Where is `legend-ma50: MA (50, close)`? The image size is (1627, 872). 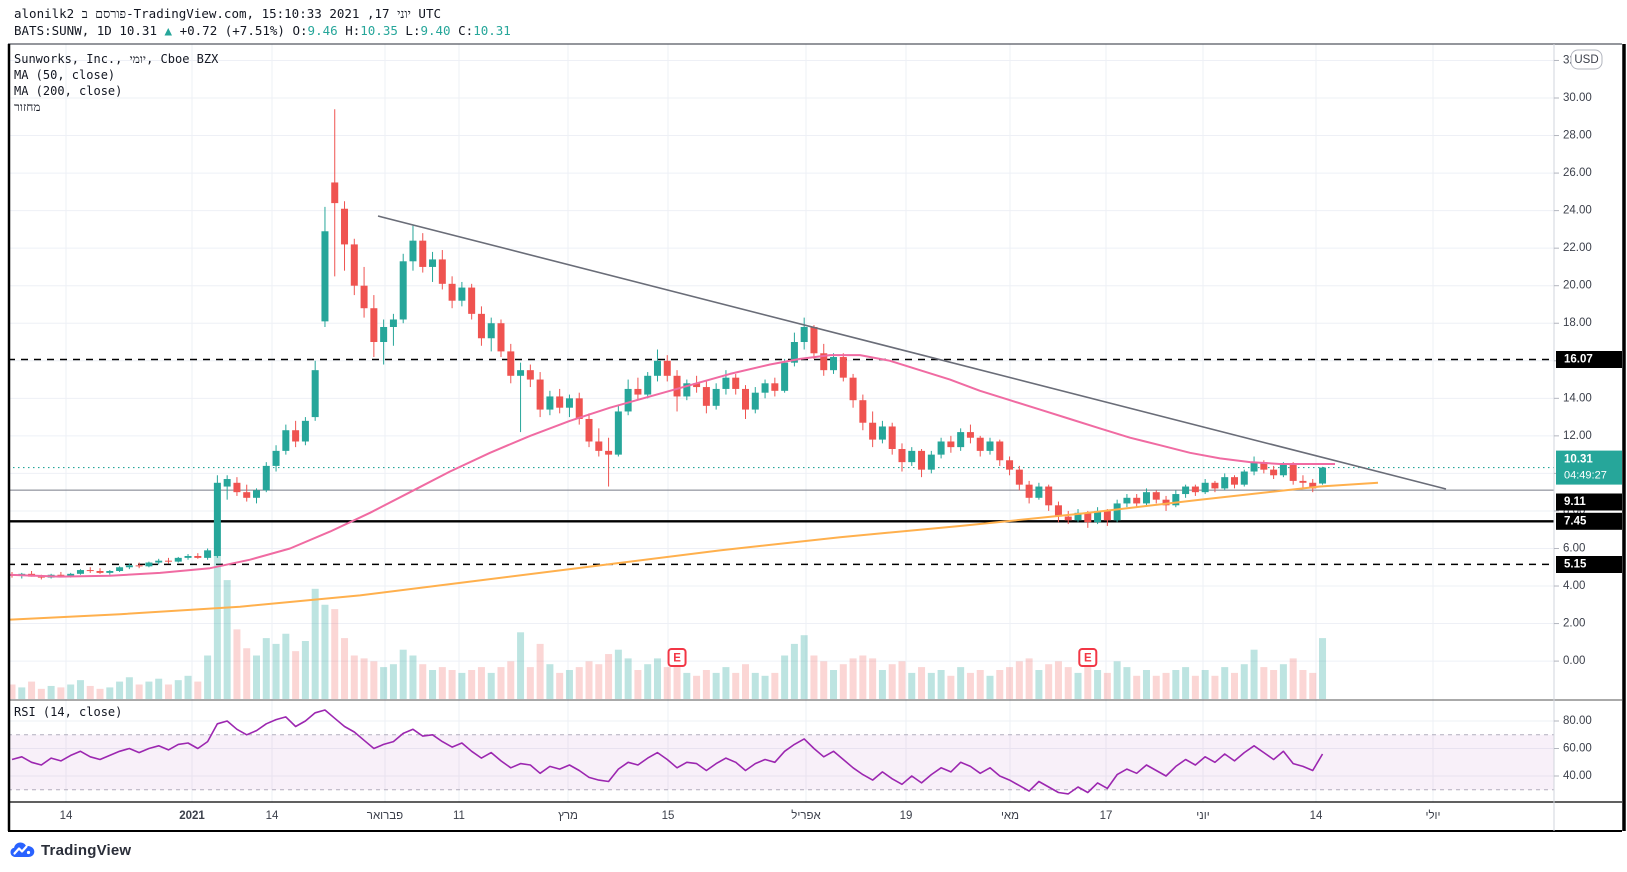
legend-ma50: MA (50, close) is located at coordinates (65, 75).